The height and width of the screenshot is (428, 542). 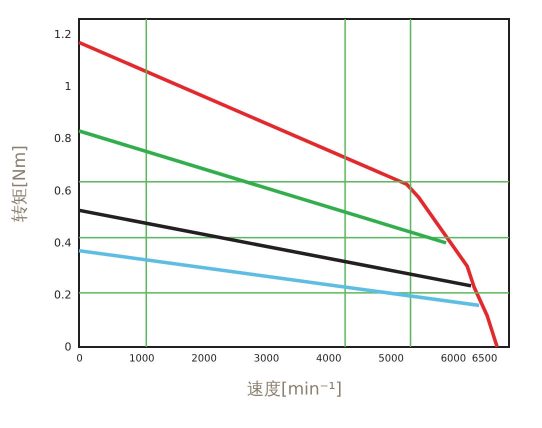 What do you see at coordinates (68, 347) in the screenshot?
I see `y-tick-label: 0` at bounding box center [68, 347].